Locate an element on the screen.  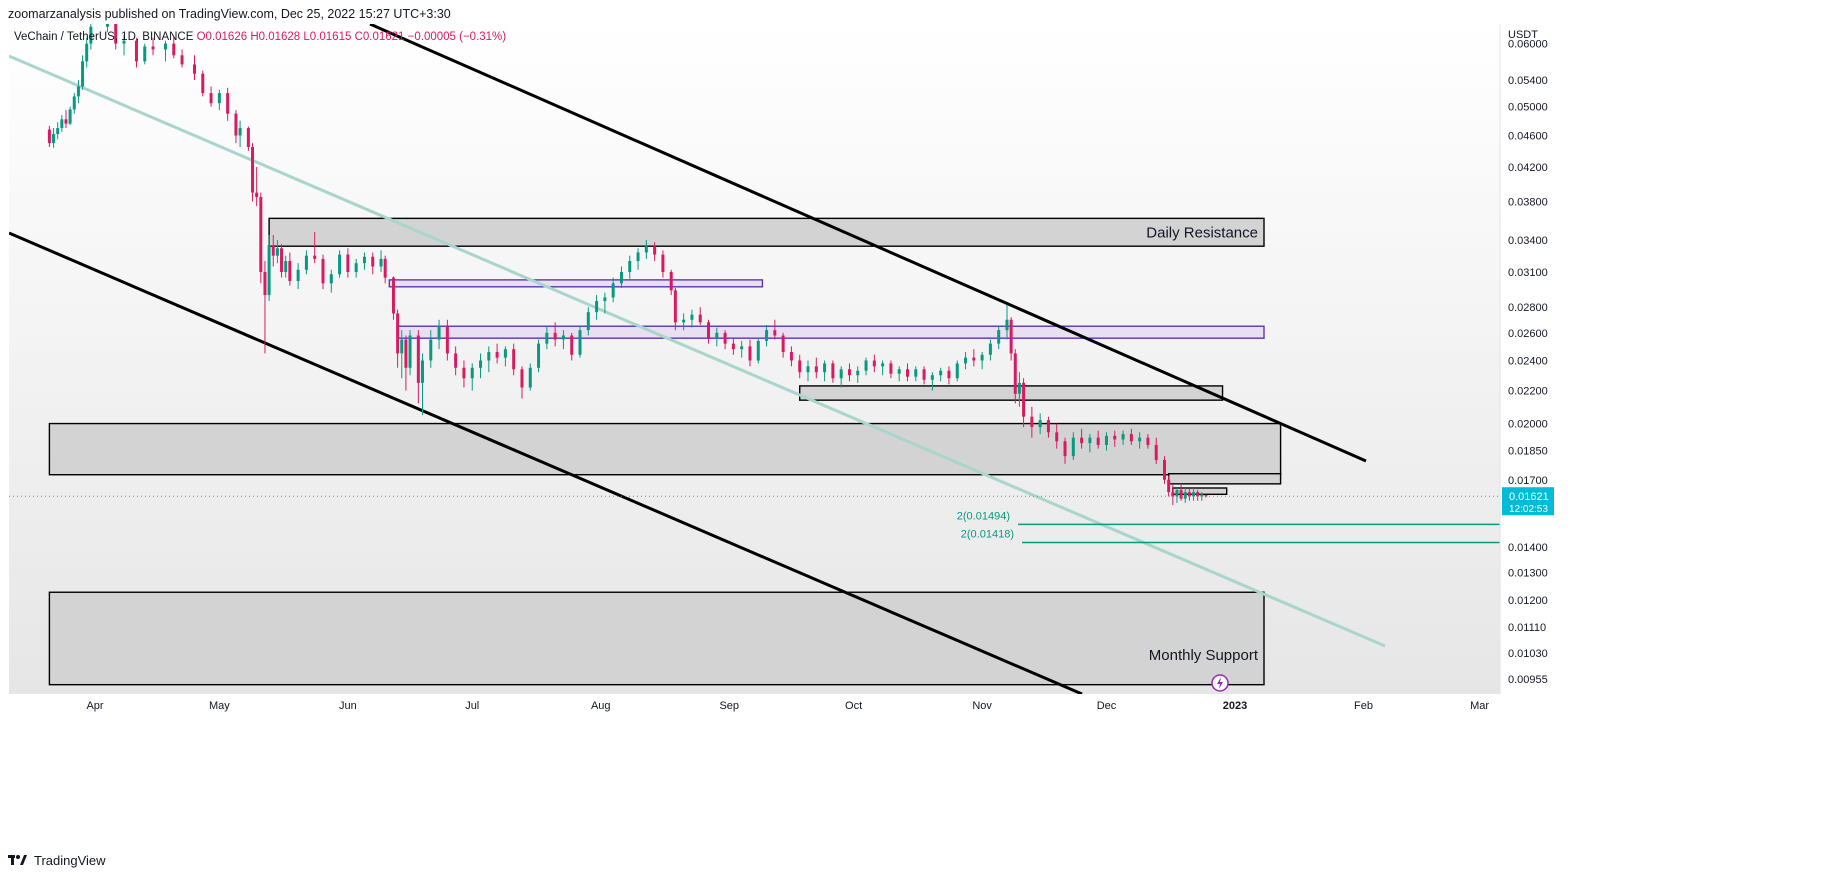
fib-target-label-0: 2(0.01494) is located at coordinates (983, 516).